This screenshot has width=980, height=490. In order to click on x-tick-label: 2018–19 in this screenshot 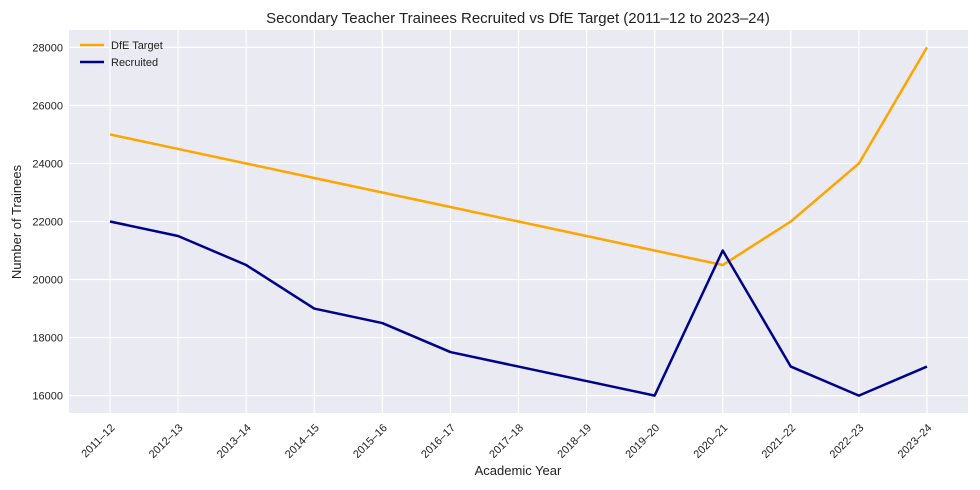, I will do `click(574, 441)`.